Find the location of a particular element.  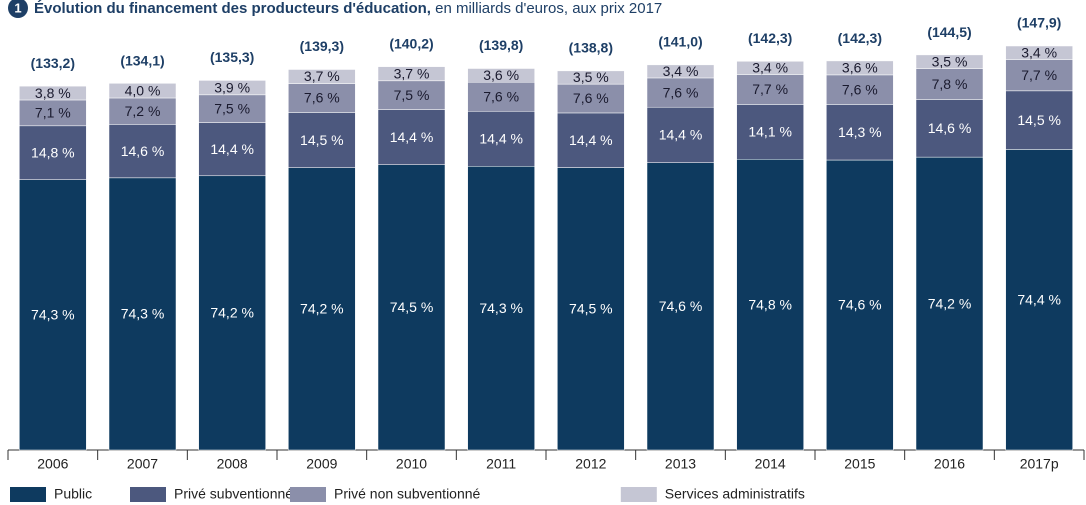

x-tick-label: 2008 is located at coordinates (232, 464).